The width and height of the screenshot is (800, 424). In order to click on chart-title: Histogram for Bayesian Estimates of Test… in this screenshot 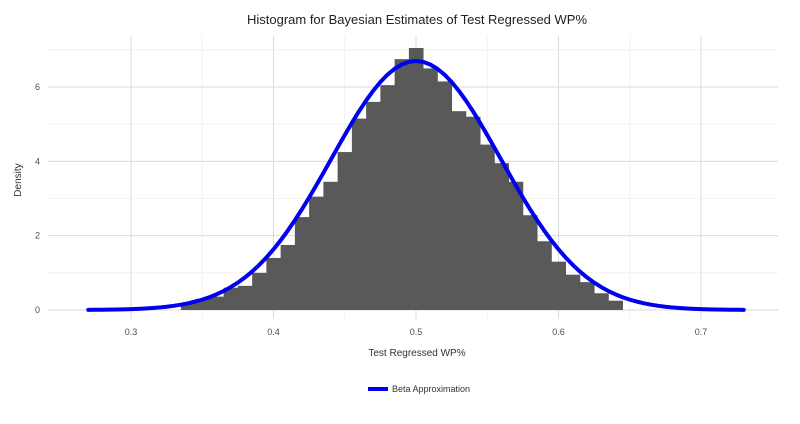, I will do `click(417, 19)`.